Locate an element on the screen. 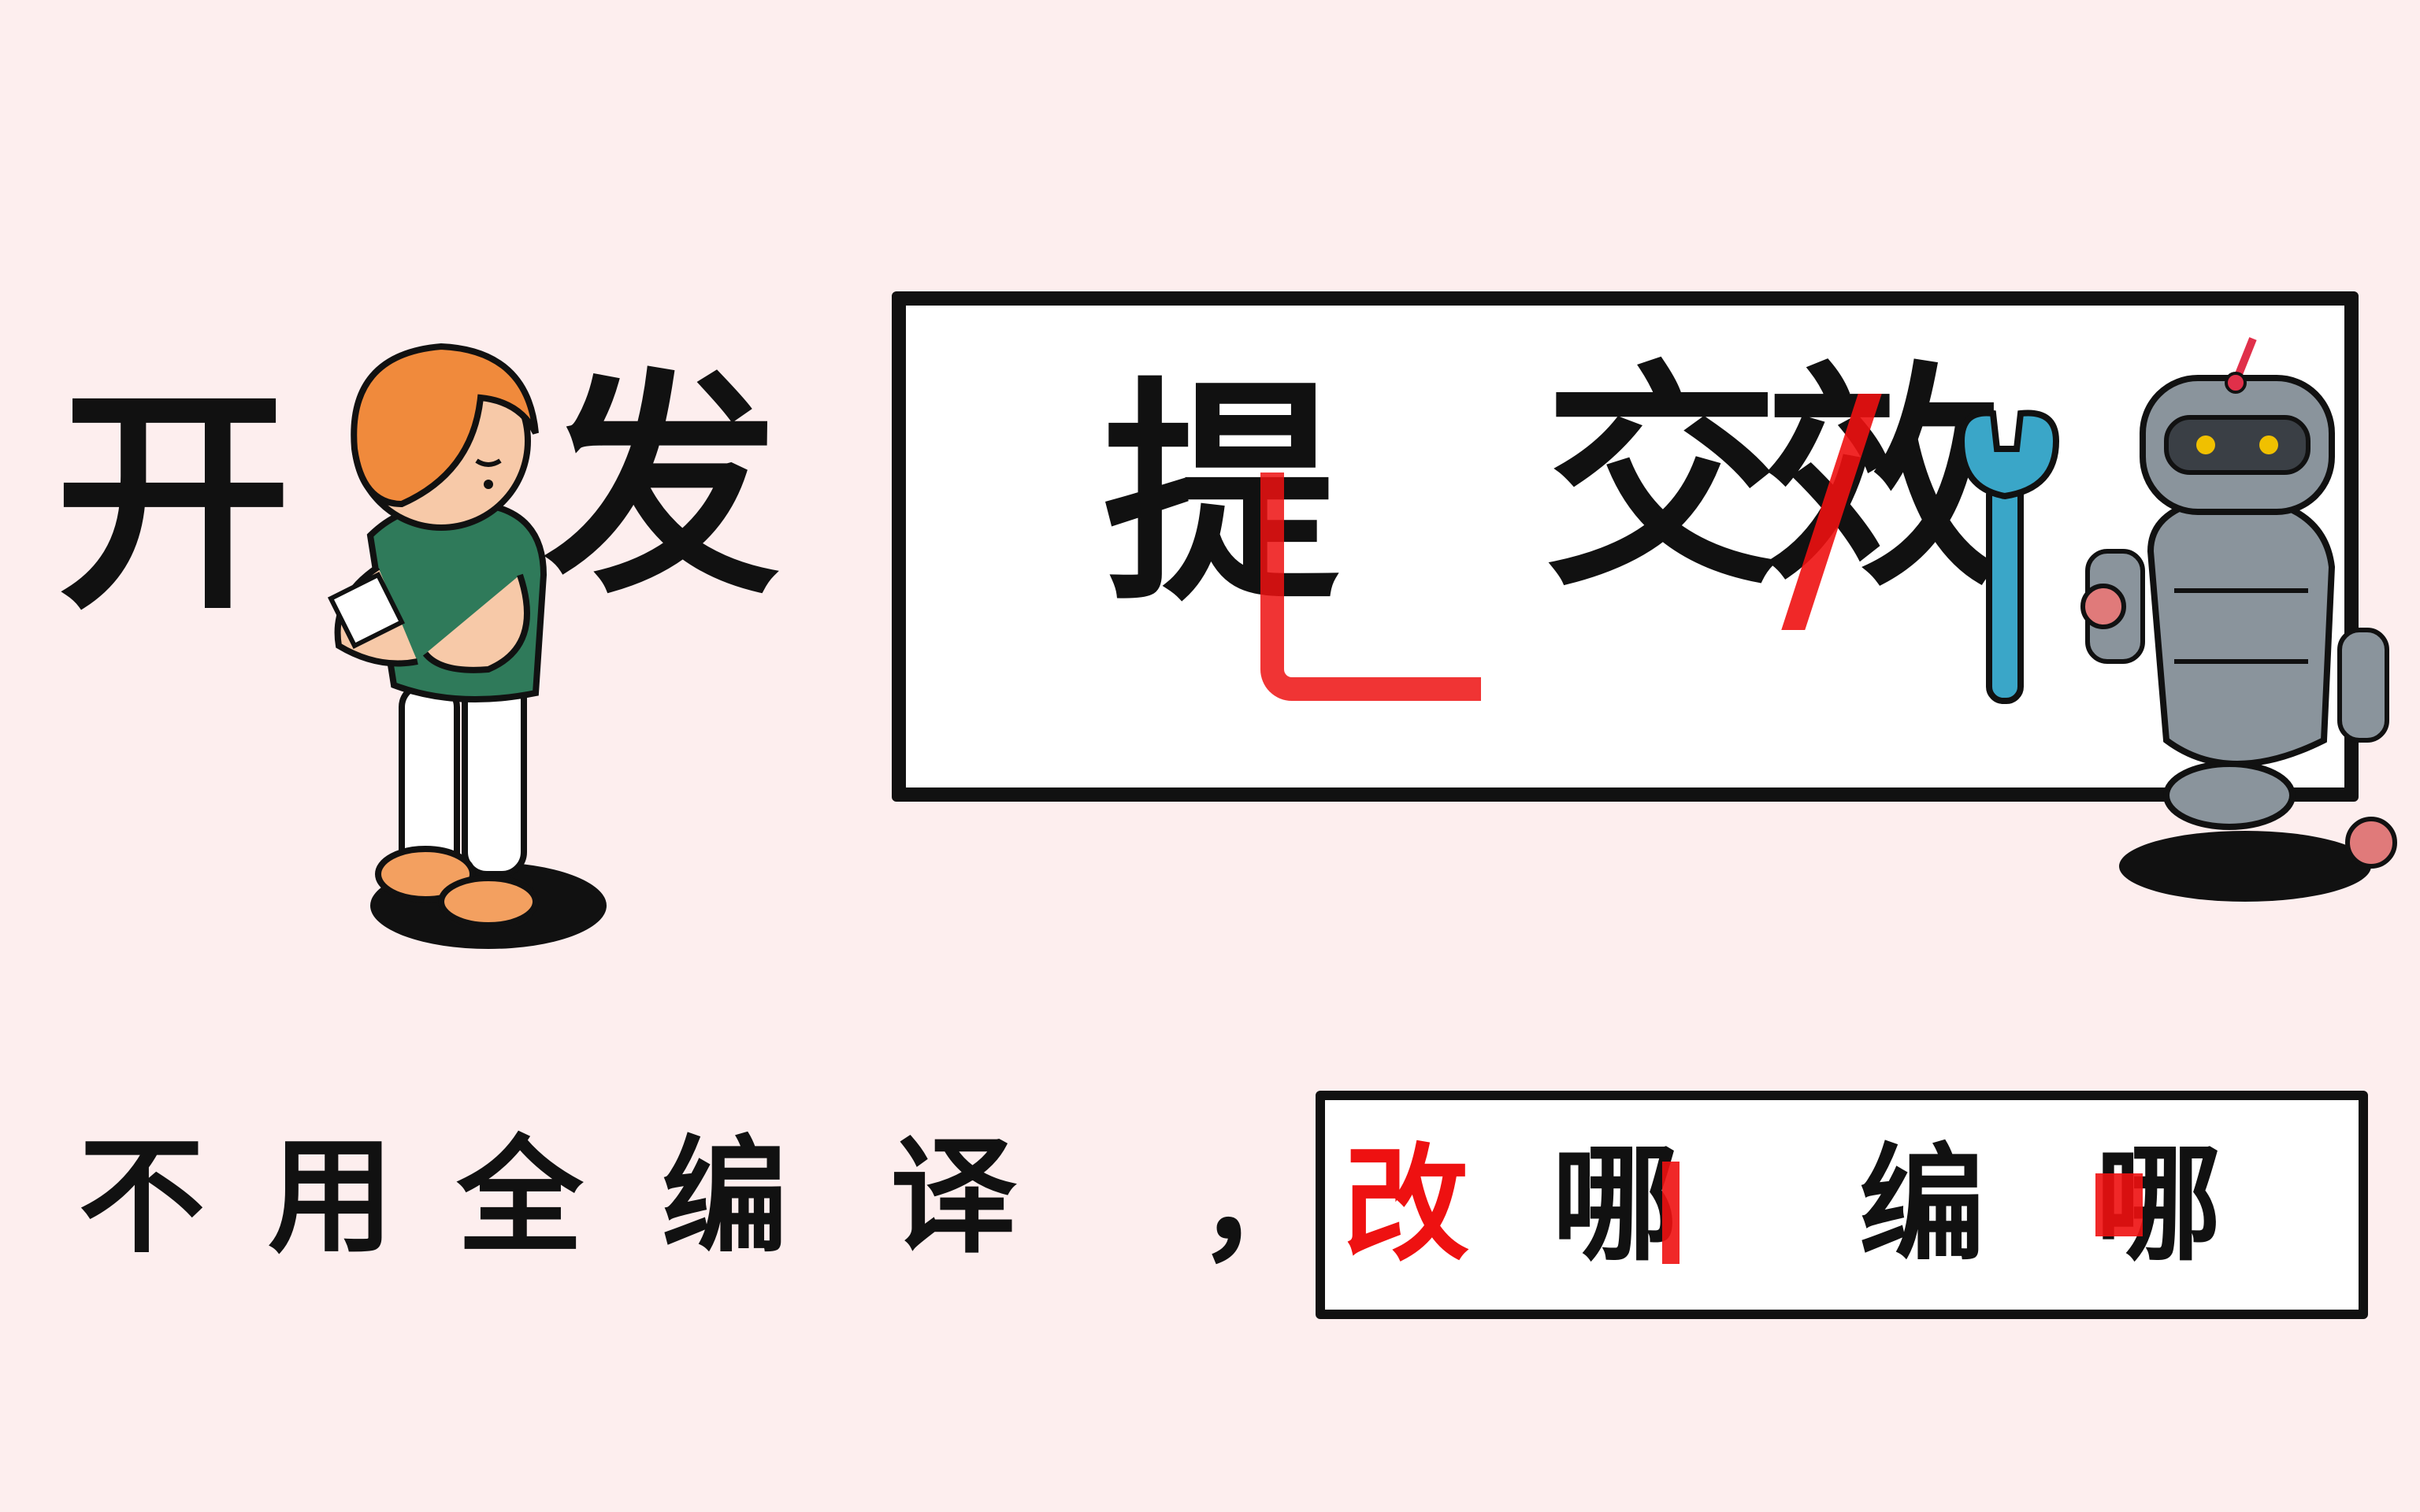 The height and width of the screenshot is (1512, 2420). girl-character-illustration is located at coordinates (467, 646).